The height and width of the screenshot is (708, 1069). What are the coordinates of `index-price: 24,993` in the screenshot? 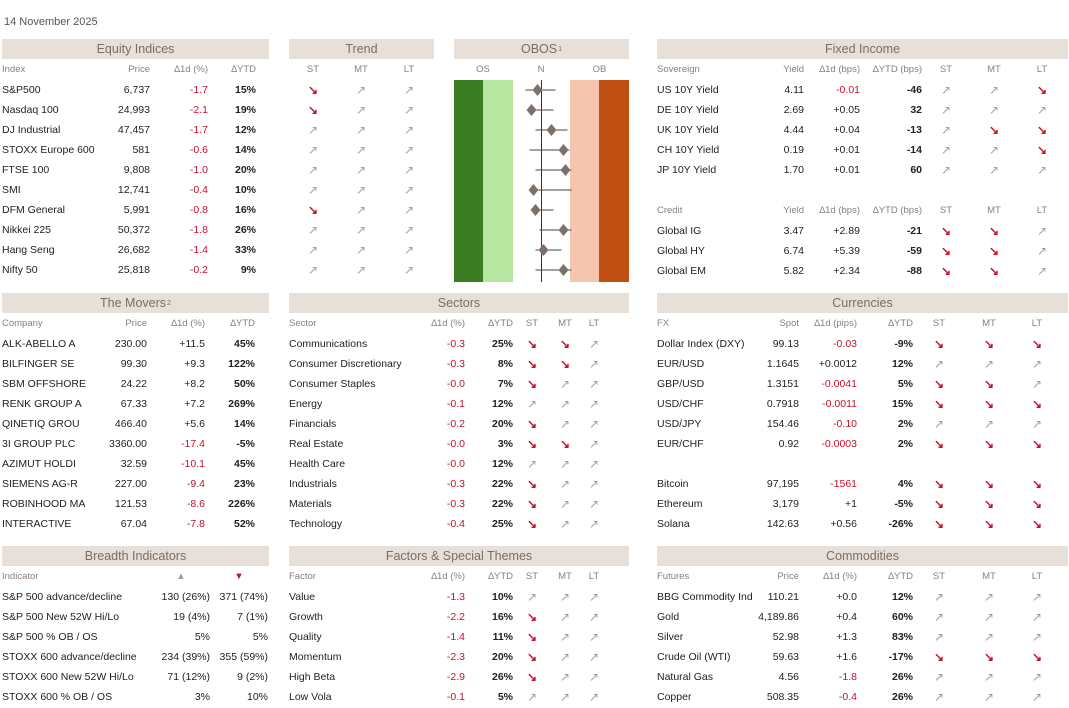 It's located at (133, 110).